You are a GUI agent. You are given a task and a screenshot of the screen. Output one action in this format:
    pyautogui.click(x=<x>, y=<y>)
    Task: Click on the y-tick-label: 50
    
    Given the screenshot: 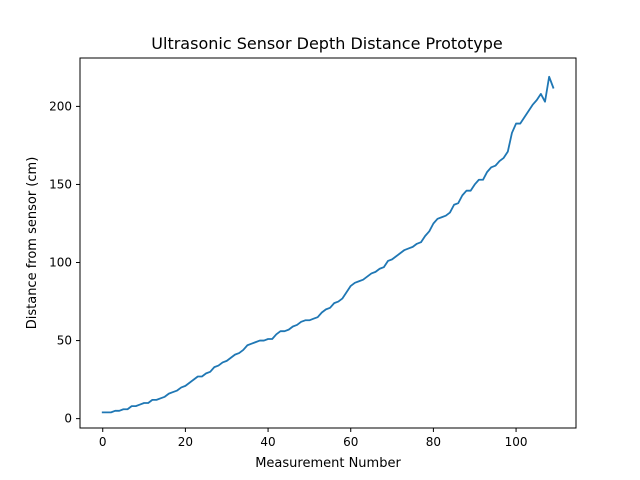 What is the action you would take?
    pyautogui.click(x=64, y=341)
    